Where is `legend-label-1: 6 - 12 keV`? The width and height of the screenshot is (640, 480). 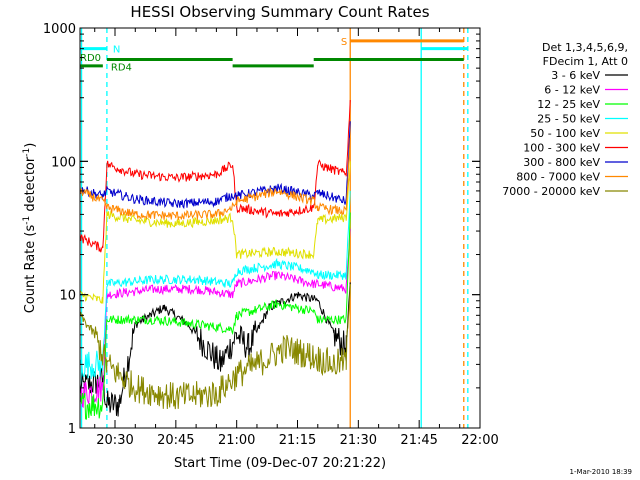
legend-label-1: 6 - 12 keV is located at coordinates (572, 90).